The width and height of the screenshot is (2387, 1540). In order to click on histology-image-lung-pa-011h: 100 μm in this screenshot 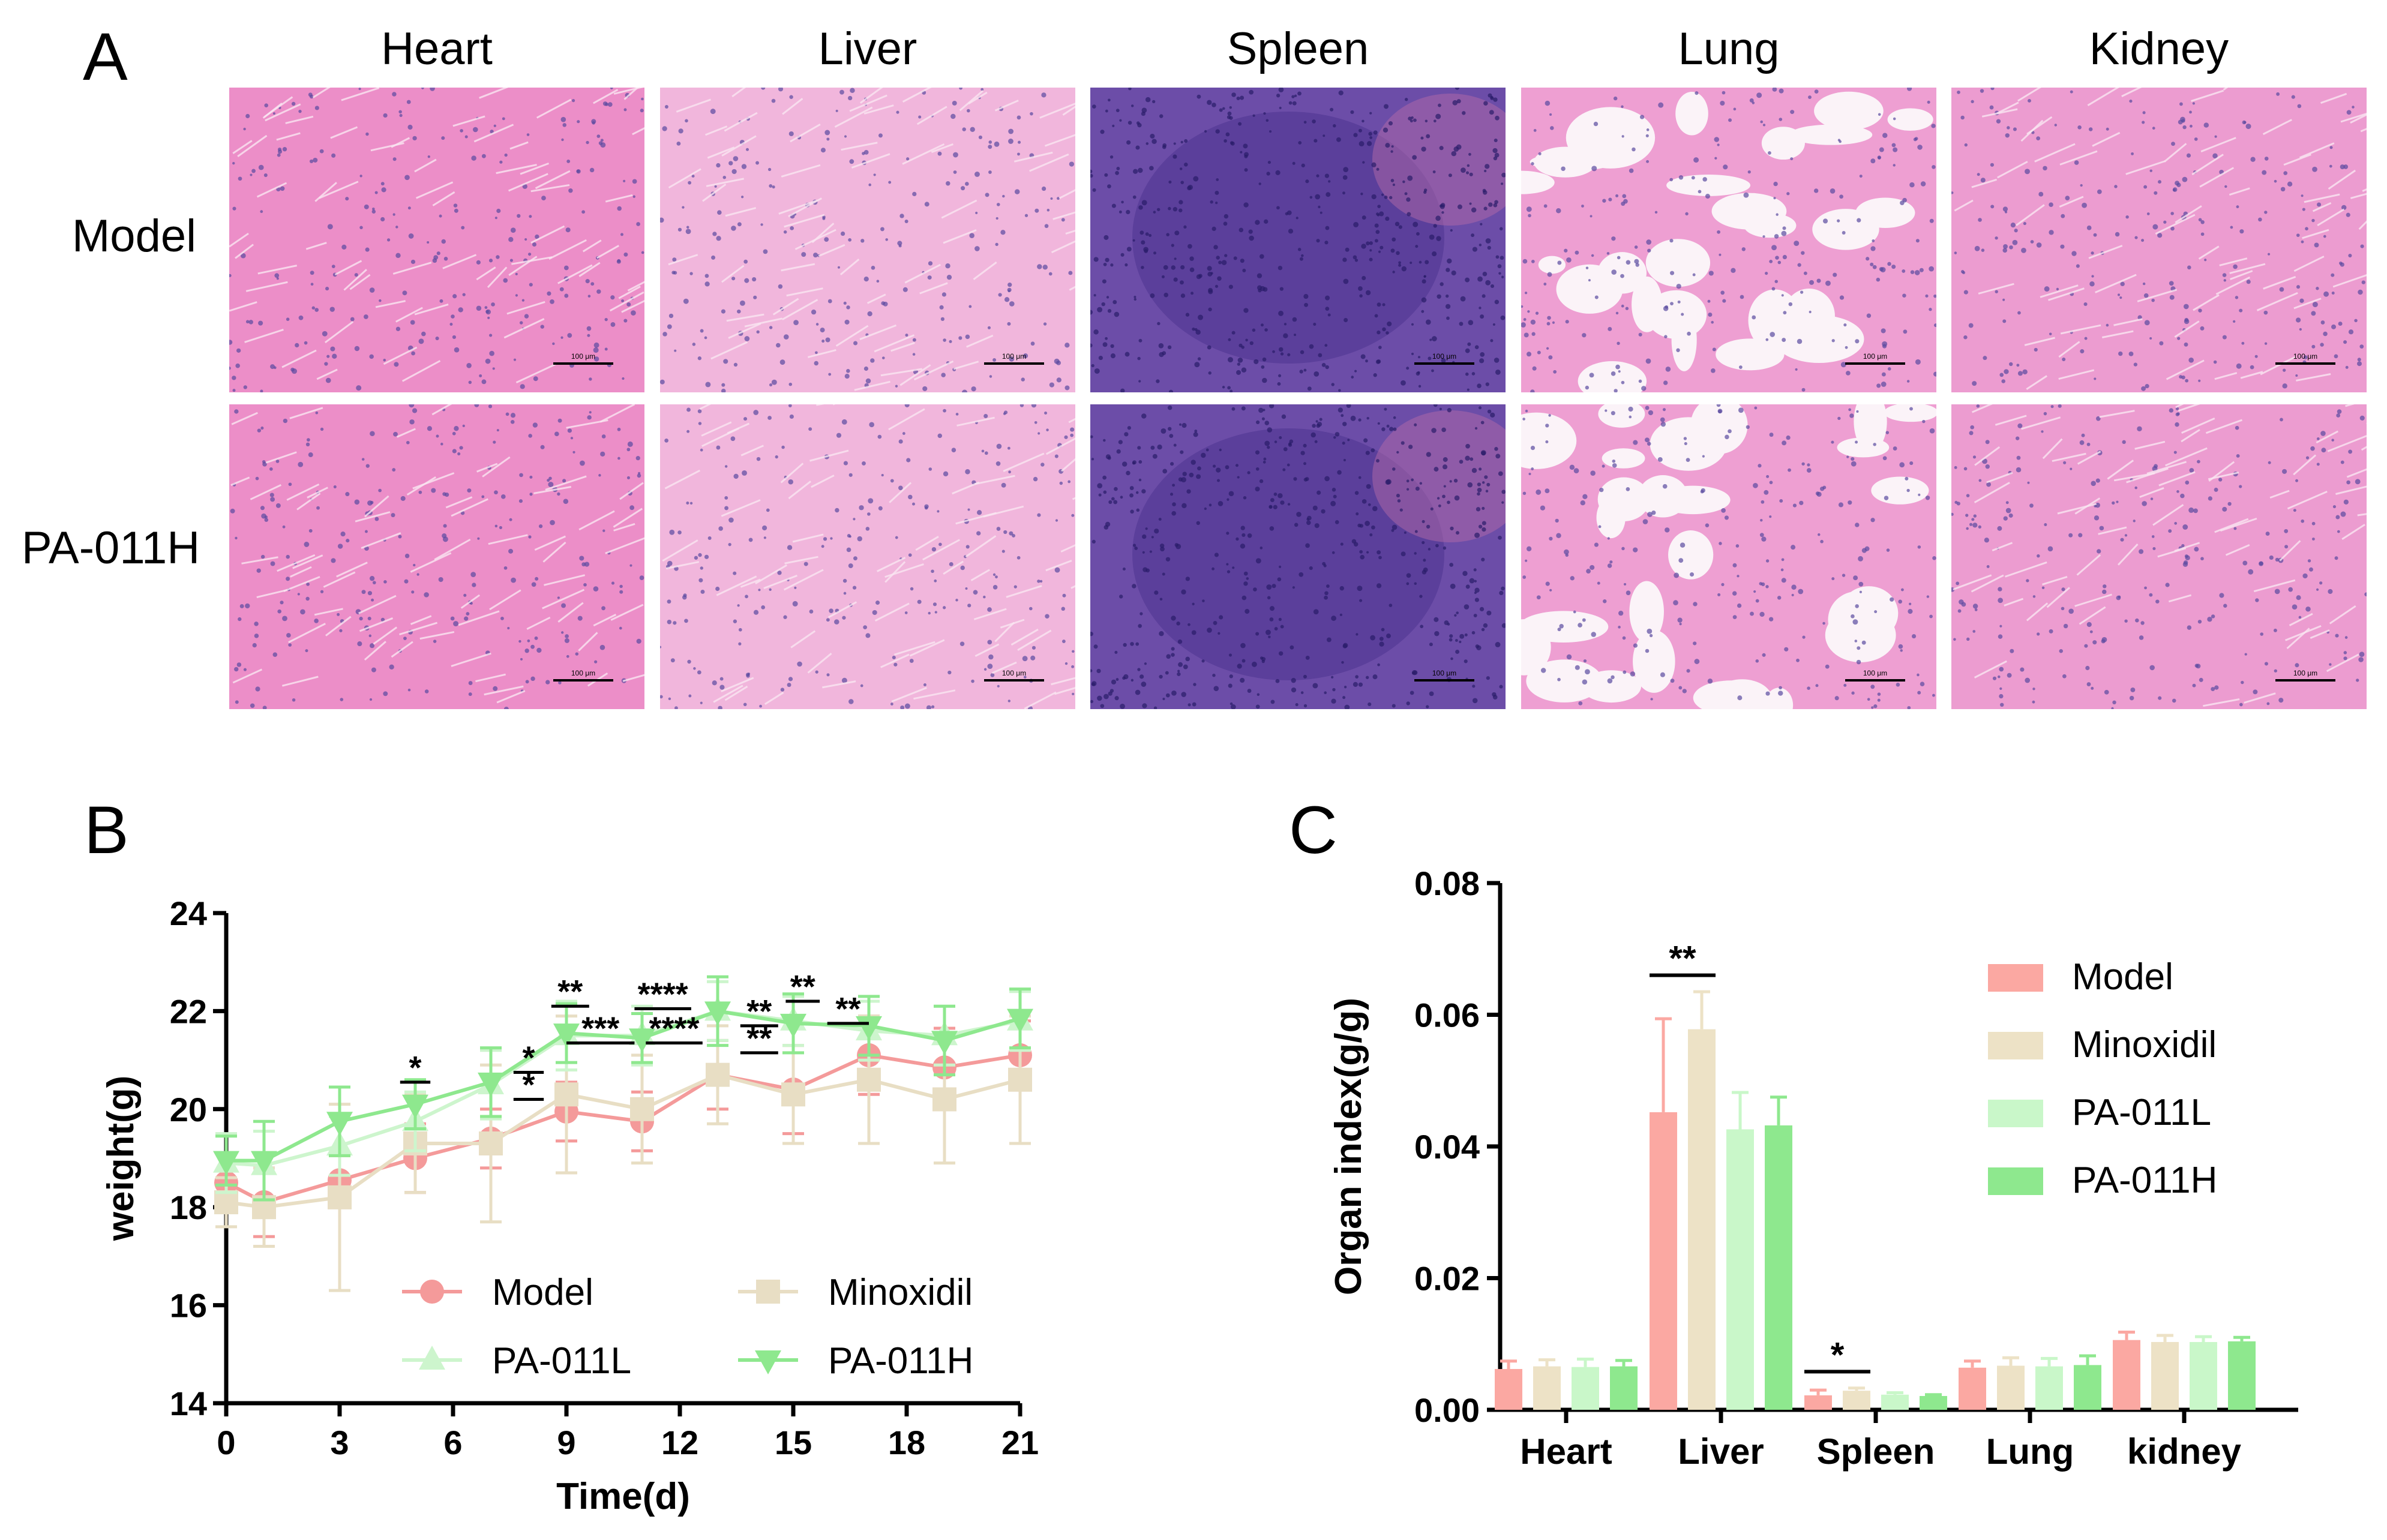, I will do `click(1728, 556)`.